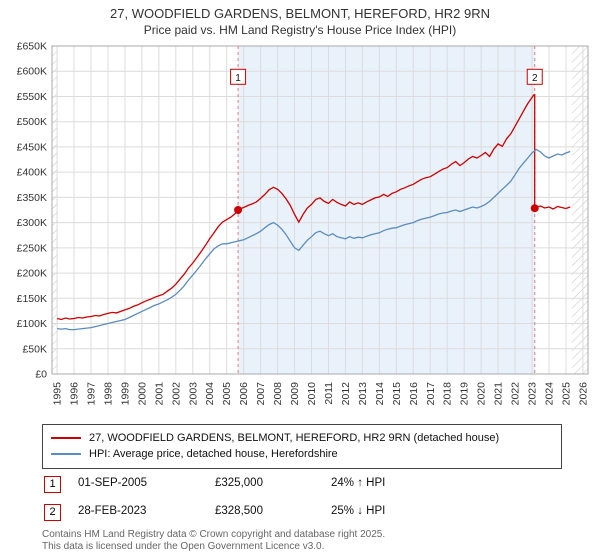 This screenshot has height=560, width=600. I want to click on svg-text: 2009, so click(295, 394).